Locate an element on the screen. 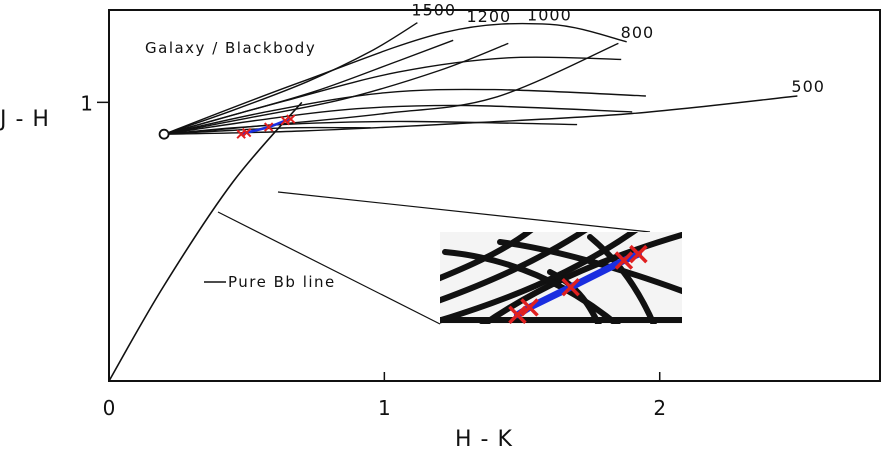  x-tick-label-0: 0 is located at coordinates (109, 408).